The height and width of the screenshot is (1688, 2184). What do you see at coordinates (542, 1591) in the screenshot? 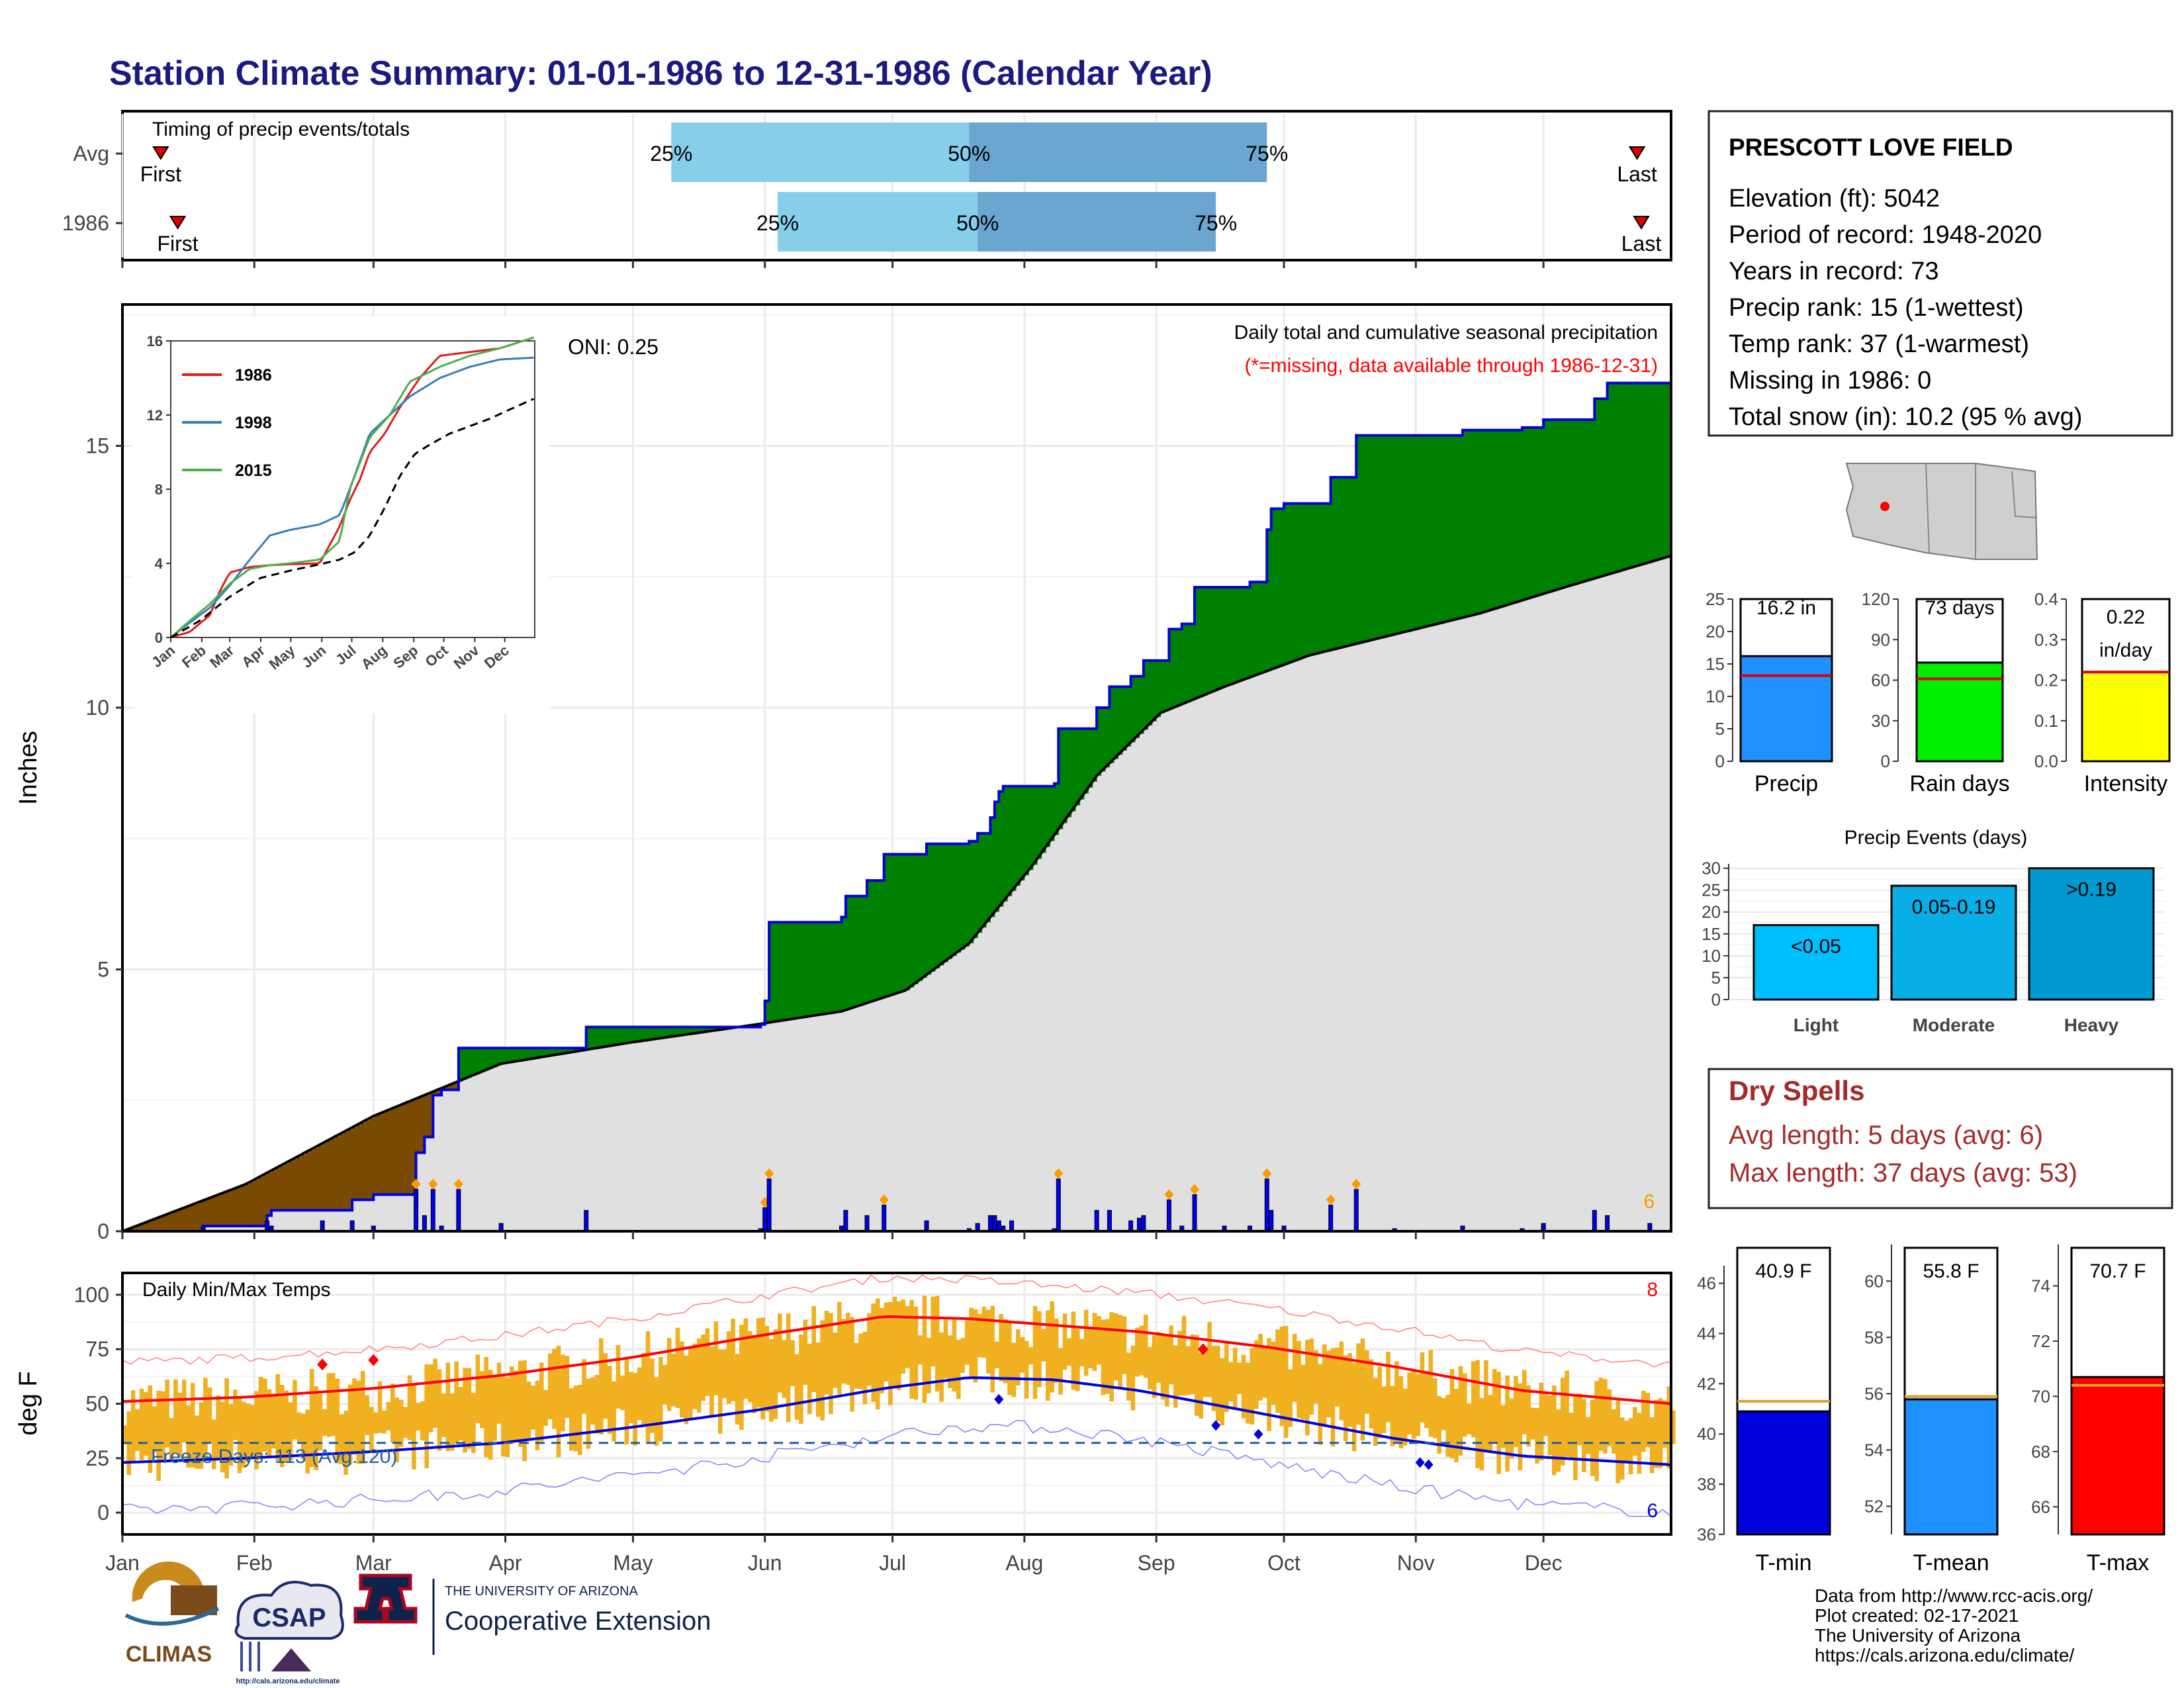
I see `ua-small-text: THE UNIVERSITY OF ARIZONA` at bounding box center [542, 1591].